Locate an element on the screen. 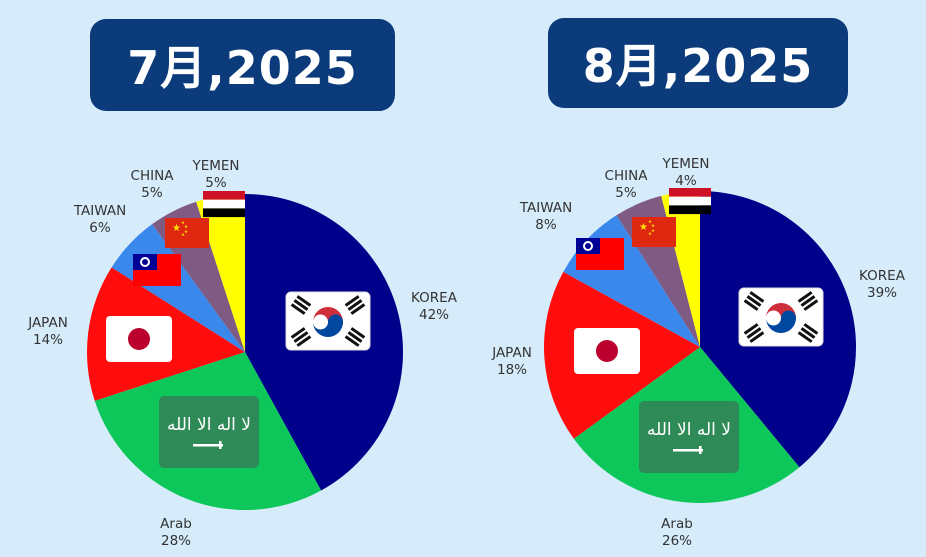 This screenshot has width=926, height=557. slice-value-korea: 39% is located at coordinates (882, 293).